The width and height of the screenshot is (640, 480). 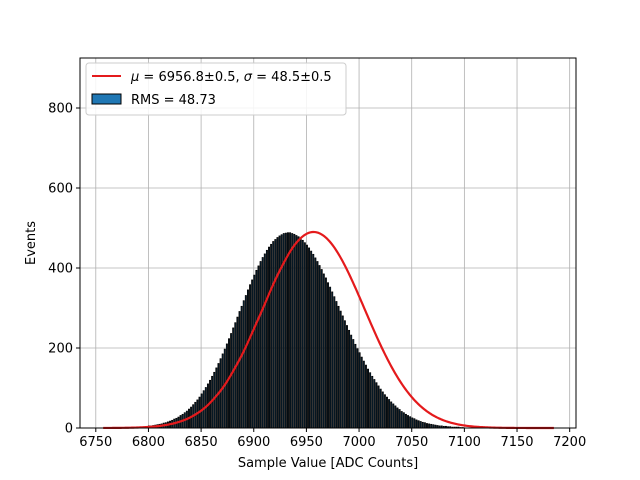 What do you see at coordinates (411, 442) in the screenshot?
I see `x-tick-label: 7050` at bounding box center [411, 442].